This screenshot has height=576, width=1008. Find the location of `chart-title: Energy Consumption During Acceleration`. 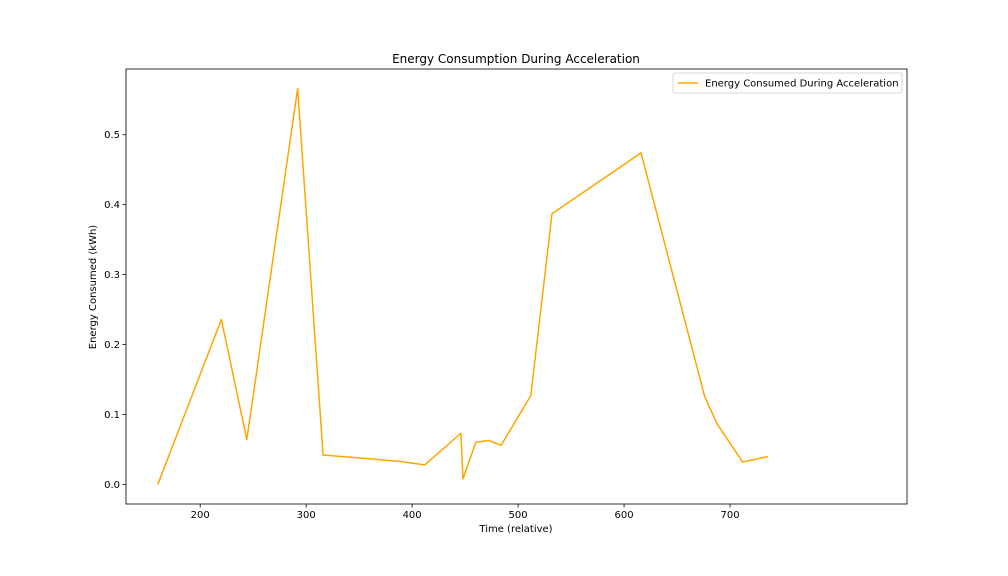

chart-title: Energy Consumption During Acceleration is located at coordinates (516, 59).